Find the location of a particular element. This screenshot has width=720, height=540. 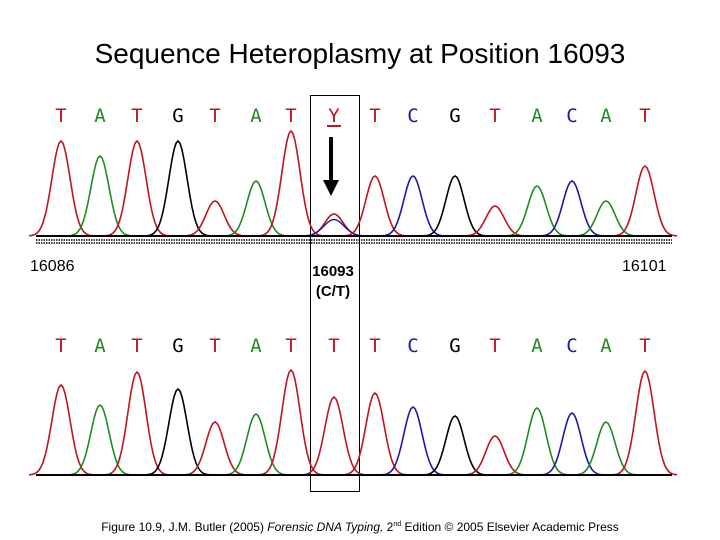

caption-edition: 2 is located at coordinates (388, 527).